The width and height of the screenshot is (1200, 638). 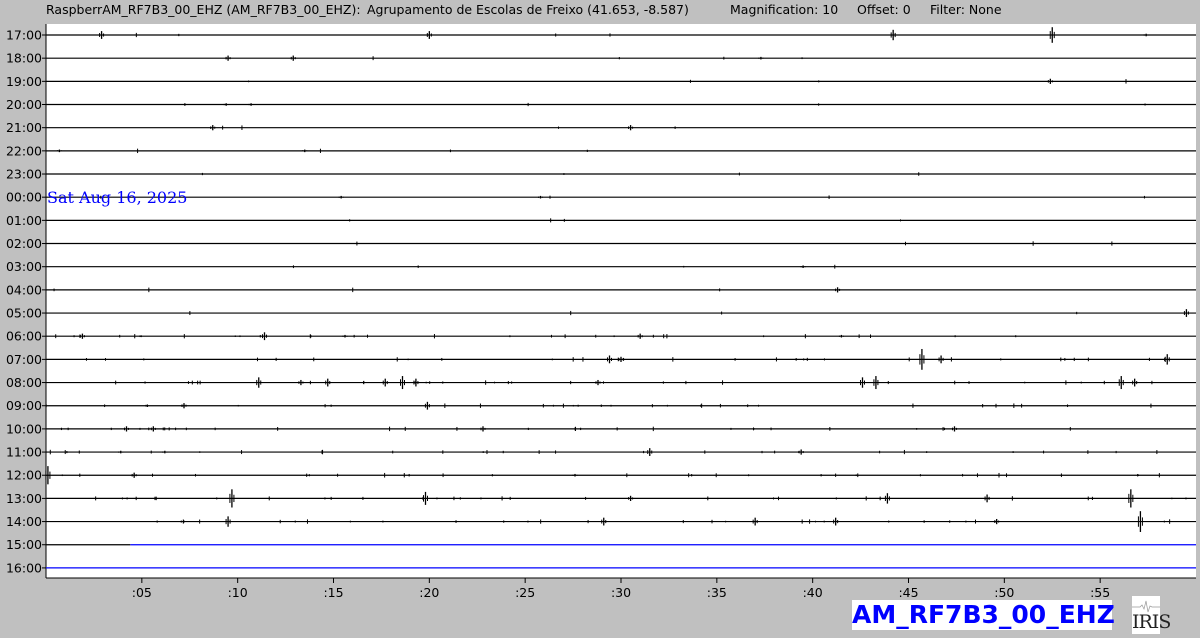 What do you see at coordinates (601, 127) in the screenshot?
I see `trace-row-2100: 21:00` at bounding box center [601, 127].